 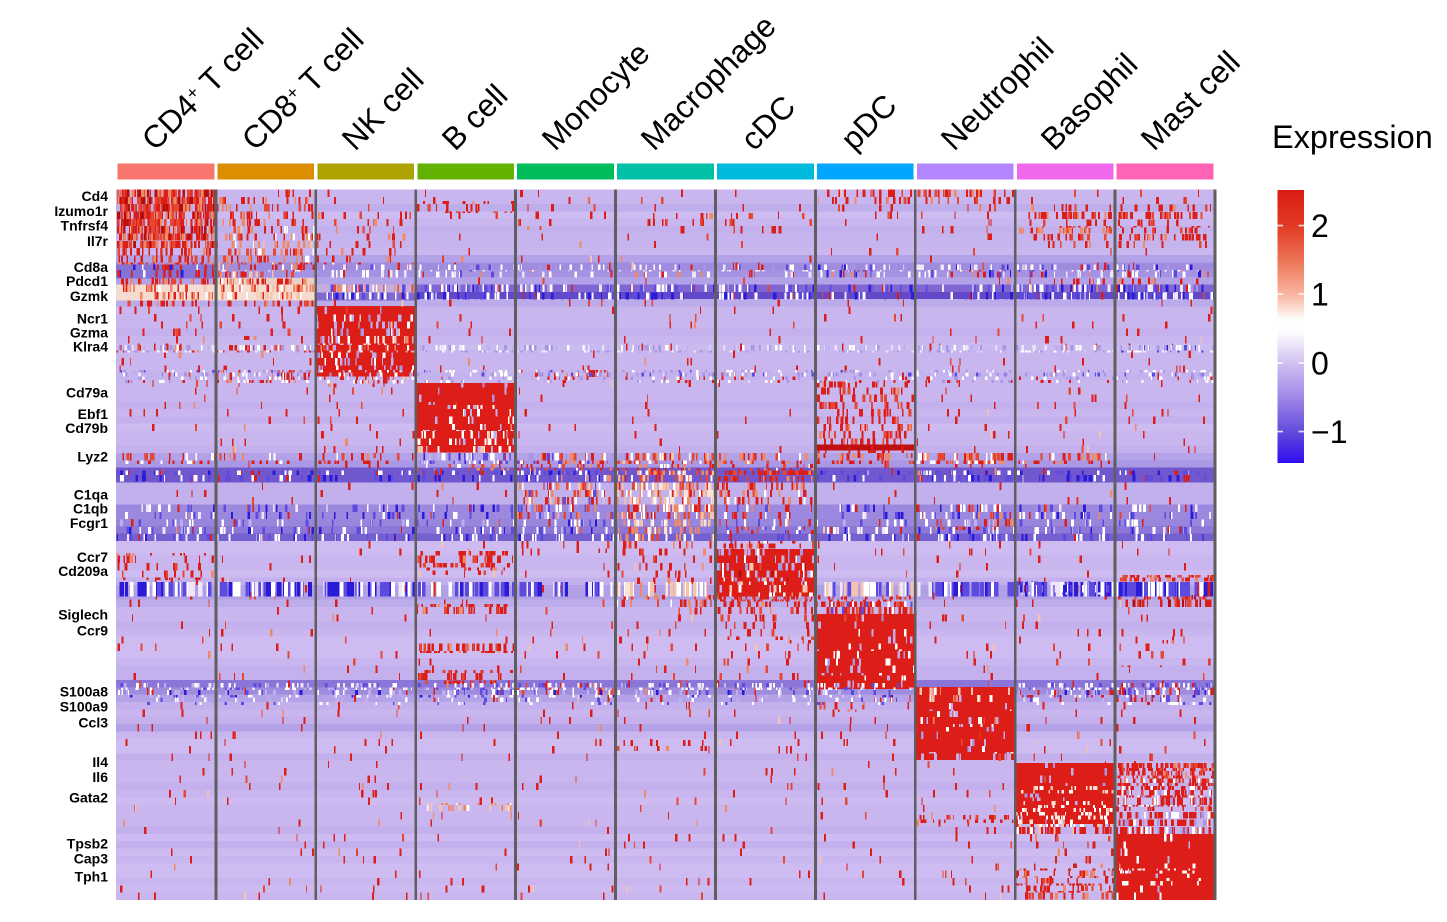 What do you see at coordinates (81, 211) in the screenshot?
I see `svg-text: Izumo1r` at bounding box center [81, 211].